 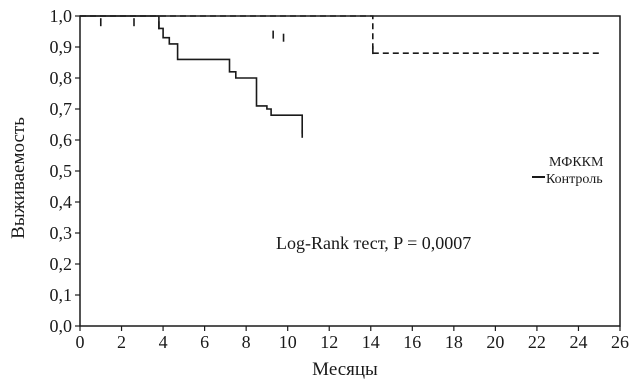 What do you see at coordinates (345, 369) in the screenshot?
I see `x-axis-title: Месяцы` at bounding box center [345, 369].